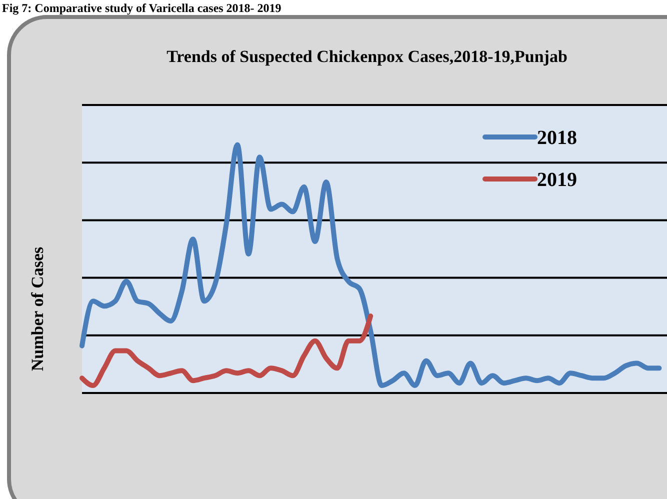  I want to click on y-axis-title: Number of Cases, so click(37, 309).